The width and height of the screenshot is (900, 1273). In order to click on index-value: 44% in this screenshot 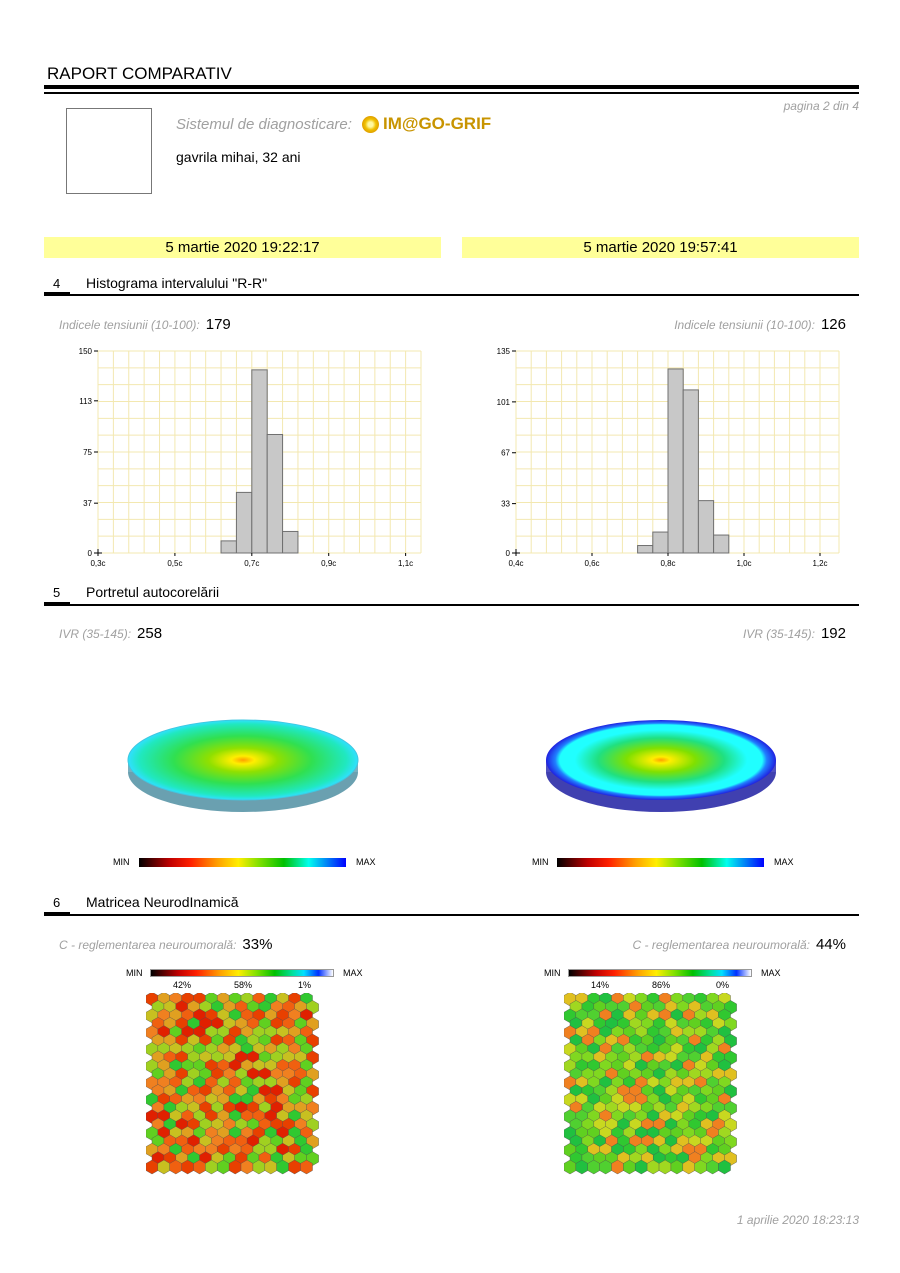, I will do `click(830, 944)`.